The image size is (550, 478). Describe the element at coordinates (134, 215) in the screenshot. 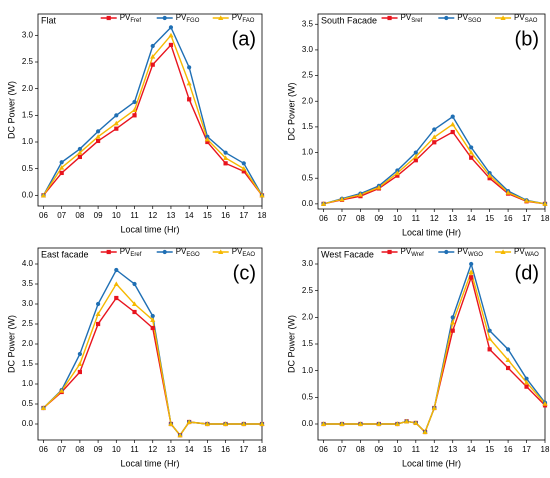

I see `x-tick-label: 11` at that location.